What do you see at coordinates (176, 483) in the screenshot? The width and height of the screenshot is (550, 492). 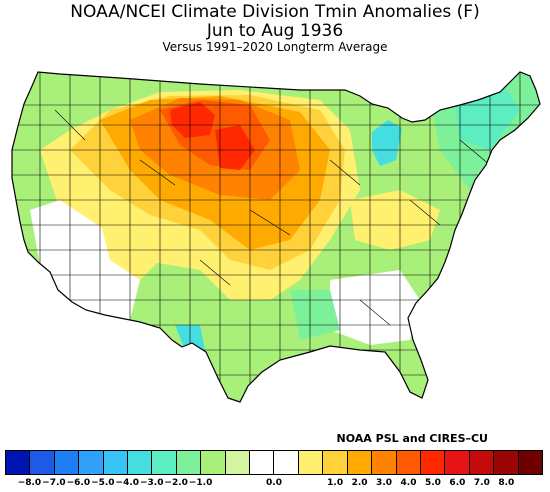 I see `legend-tick-label: −2.0` at bounding box center [176, 483].